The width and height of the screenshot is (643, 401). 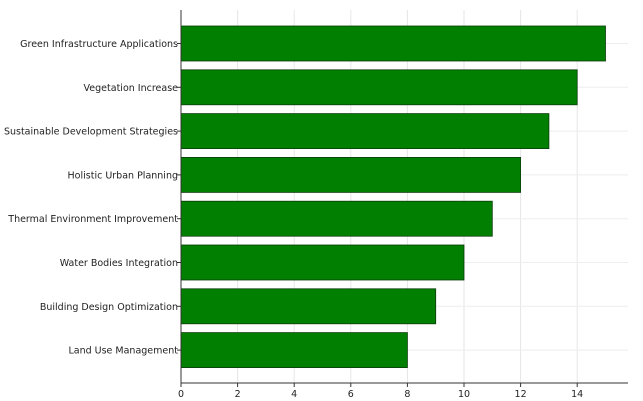 What do you see at coordinates (123, 175) in the screenshot?
I see `category-label: Holistic Urban Planning` at bounding box center [123, 175].